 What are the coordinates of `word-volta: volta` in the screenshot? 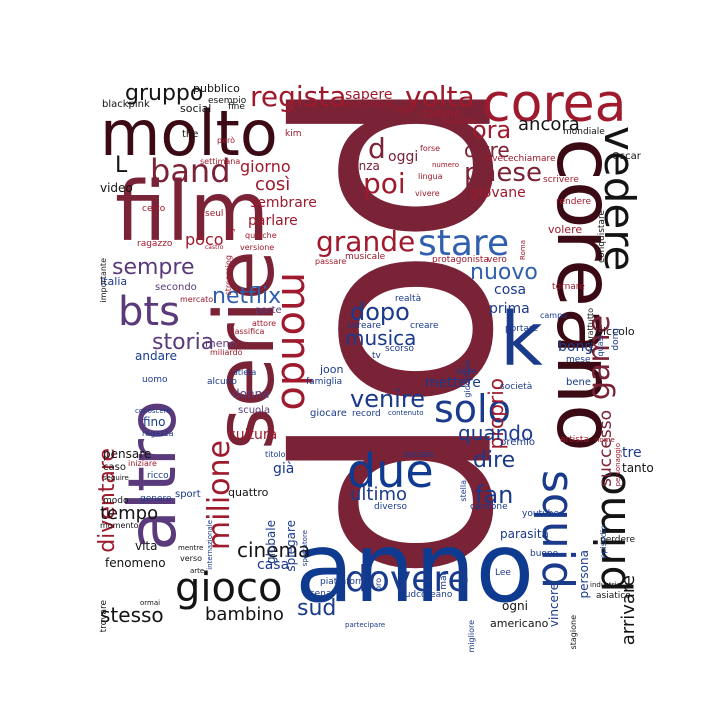 It's located at (440, 96).